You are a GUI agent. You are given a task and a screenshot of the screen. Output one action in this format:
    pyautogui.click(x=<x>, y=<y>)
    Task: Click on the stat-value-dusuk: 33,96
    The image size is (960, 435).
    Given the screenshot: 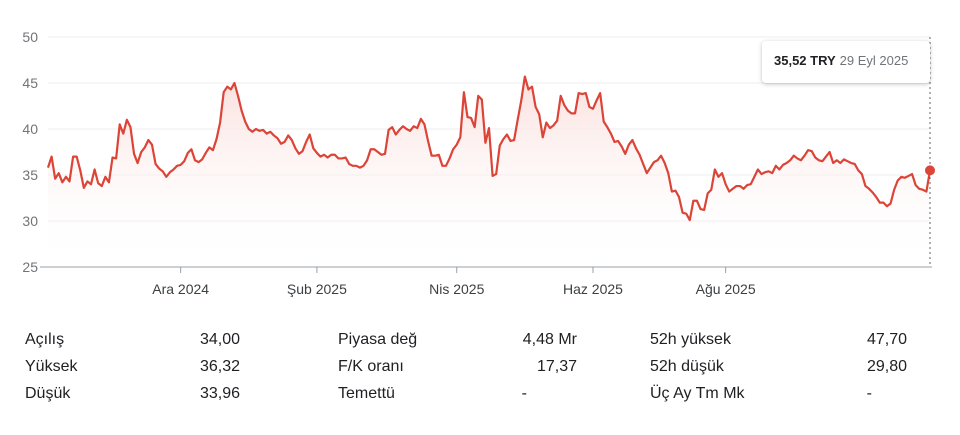 What is the action you would take?
    pyautogui.click(x=219, y=393)
    